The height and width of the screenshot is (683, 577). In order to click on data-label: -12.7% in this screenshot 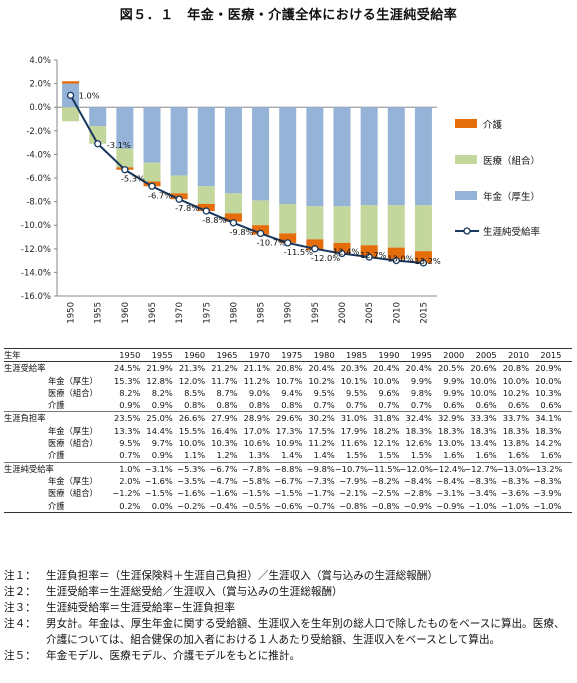, I will do `click(371, 255)`.